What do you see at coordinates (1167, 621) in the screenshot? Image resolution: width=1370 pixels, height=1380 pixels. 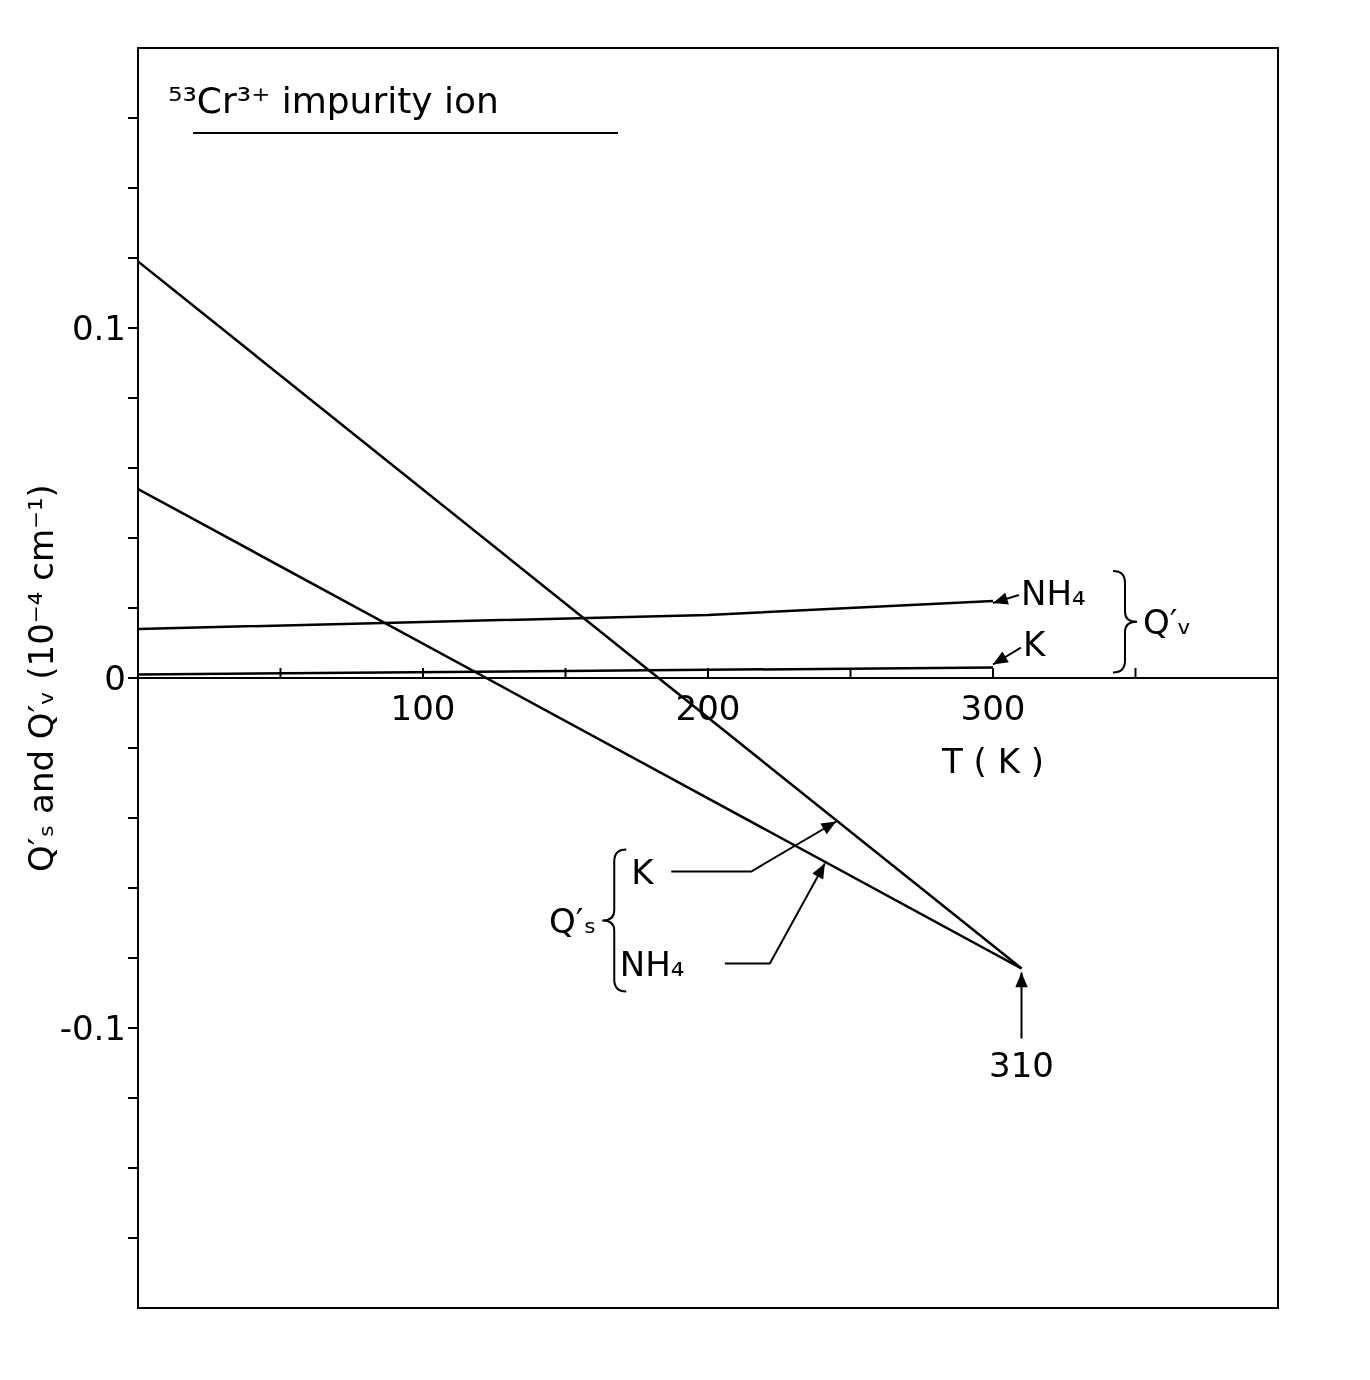 I see `annotation: Q′ᵥ` at bounding box center [1167, 621].